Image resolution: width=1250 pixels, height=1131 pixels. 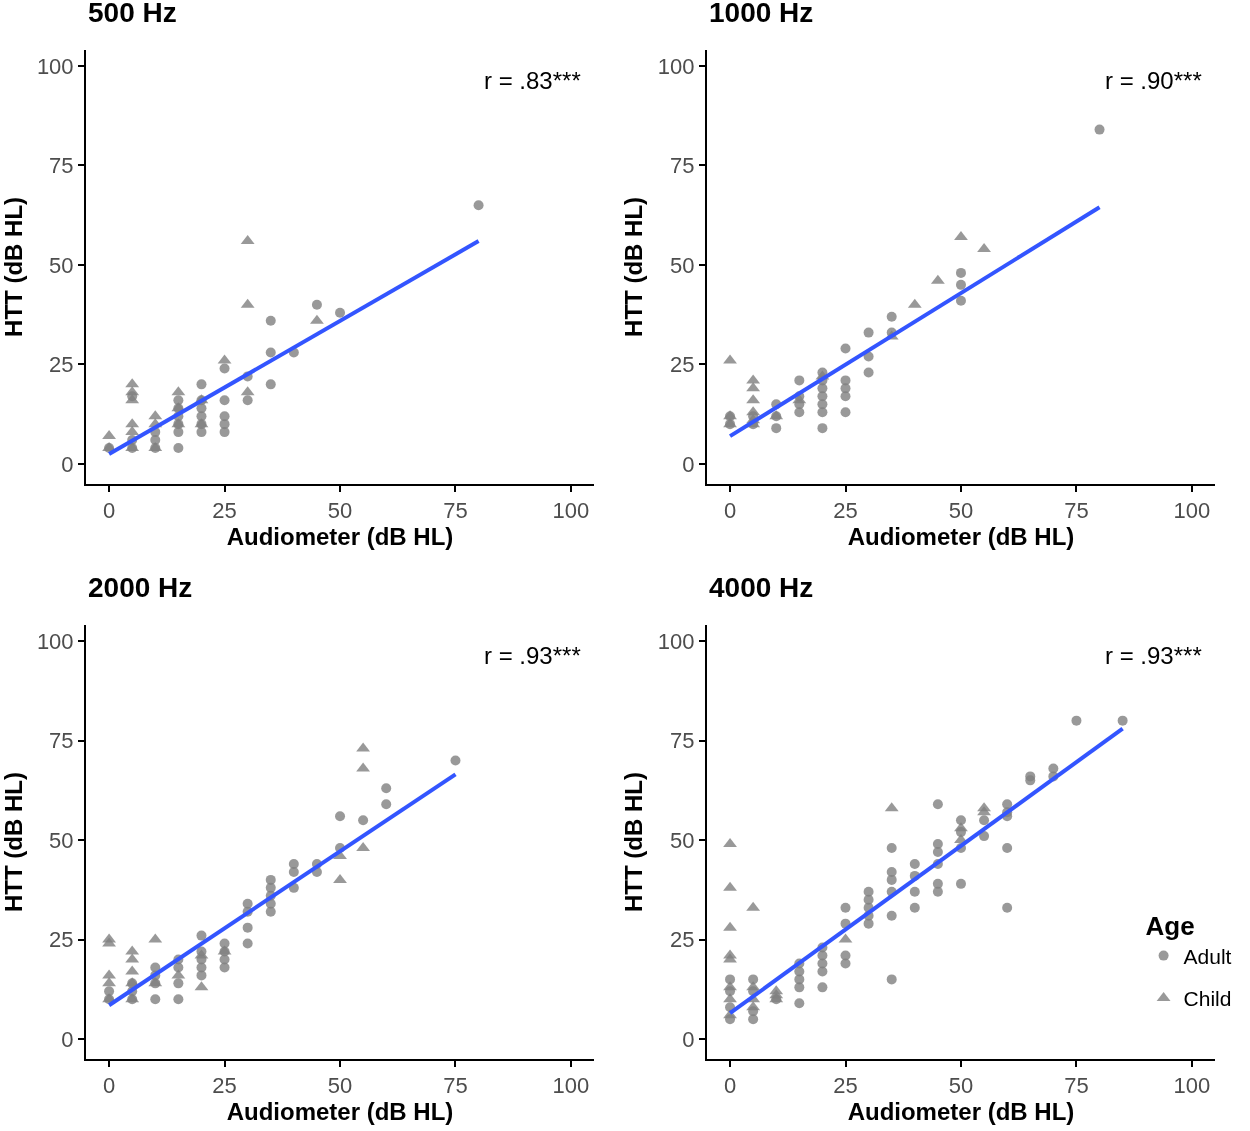 What do you see at coordinates (761, 14) in the screenshot?
I see `chart-title: 1000 Hz` at bounding box center [761, 14].